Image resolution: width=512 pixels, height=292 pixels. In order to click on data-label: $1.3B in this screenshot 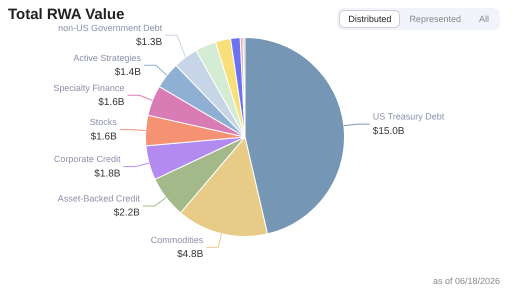, I will do `click(149, 42)`.